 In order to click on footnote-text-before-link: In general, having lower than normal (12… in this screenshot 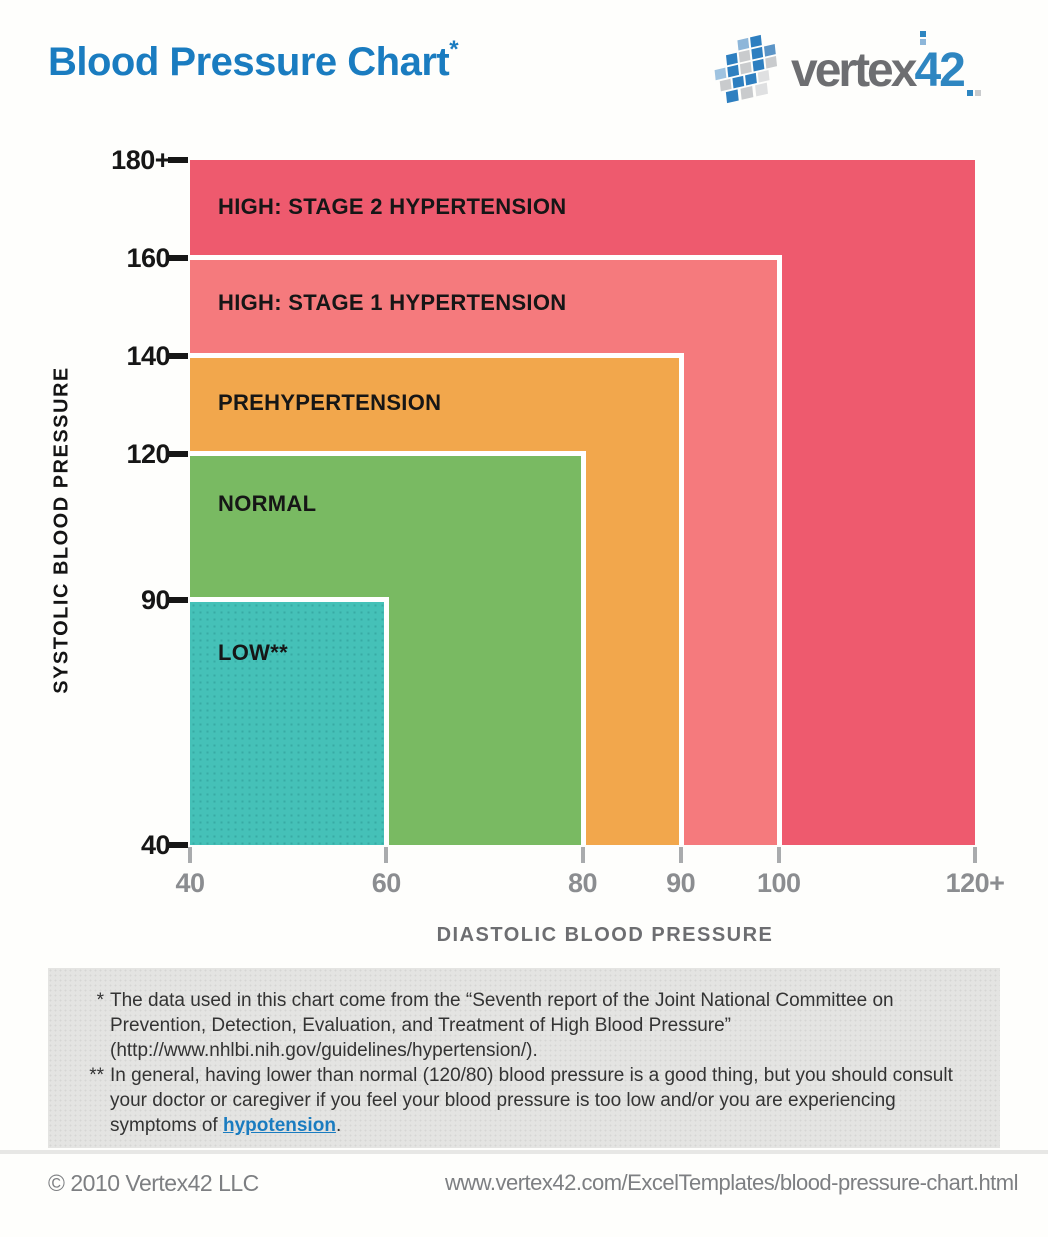, I will do `click(531, 1100)`.